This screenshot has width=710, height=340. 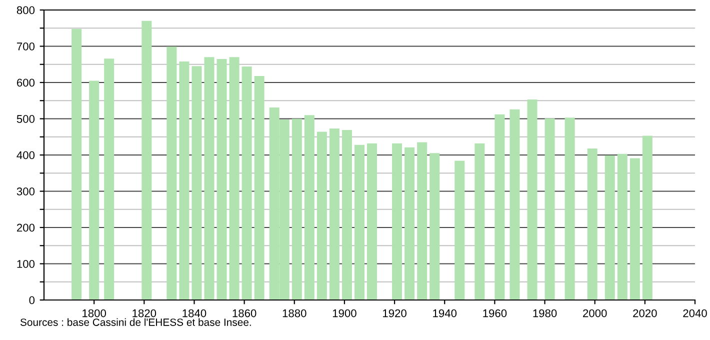 I want to click on y-tick-label: 600, so click(x=26, y=82).